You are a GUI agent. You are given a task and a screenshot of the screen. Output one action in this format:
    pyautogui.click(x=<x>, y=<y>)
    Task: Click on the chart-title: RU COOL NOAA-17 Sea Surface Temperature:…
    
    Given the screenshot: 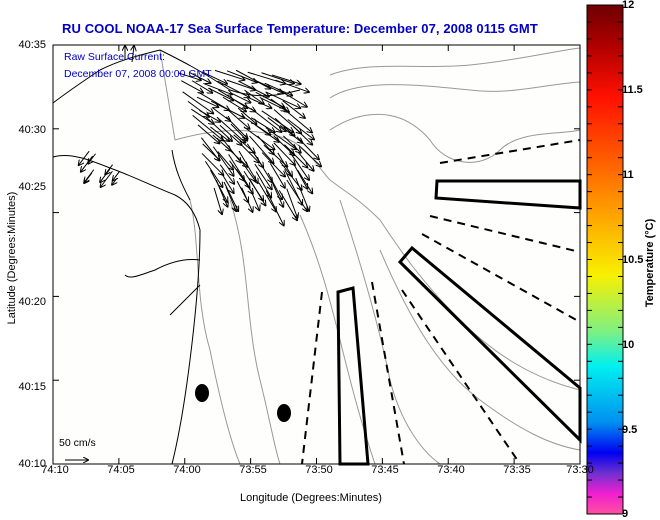 What is the action you would take?
    pyautogui.click(x=300, y=28)
    